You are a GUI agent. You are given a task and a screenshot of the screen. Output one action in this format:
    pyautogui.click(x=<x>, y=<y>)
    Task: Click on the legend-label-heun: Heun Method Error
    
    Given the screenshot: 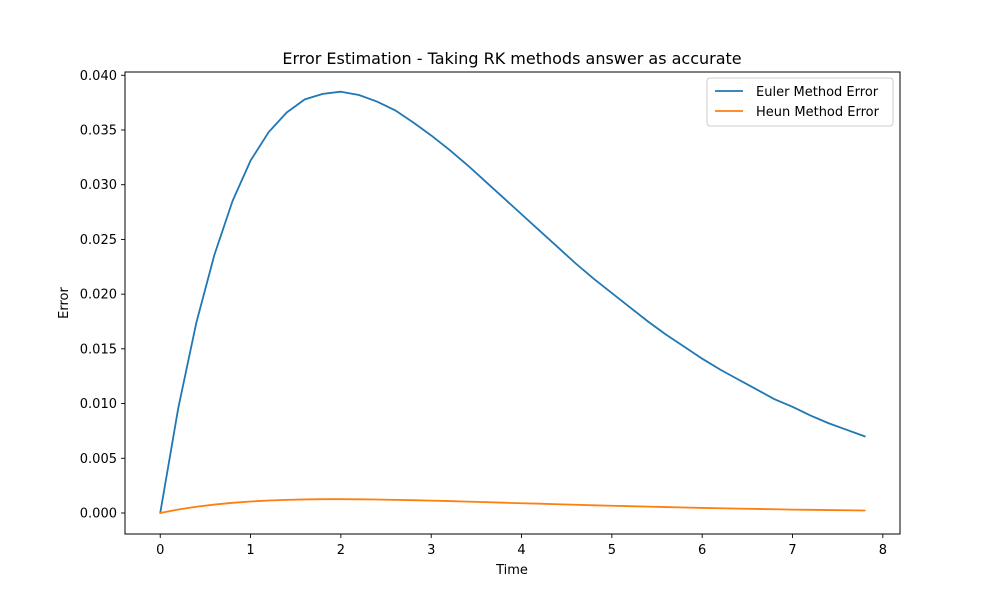 What is the action you would take?
    pyautogui.click(x=818, y=112)
    